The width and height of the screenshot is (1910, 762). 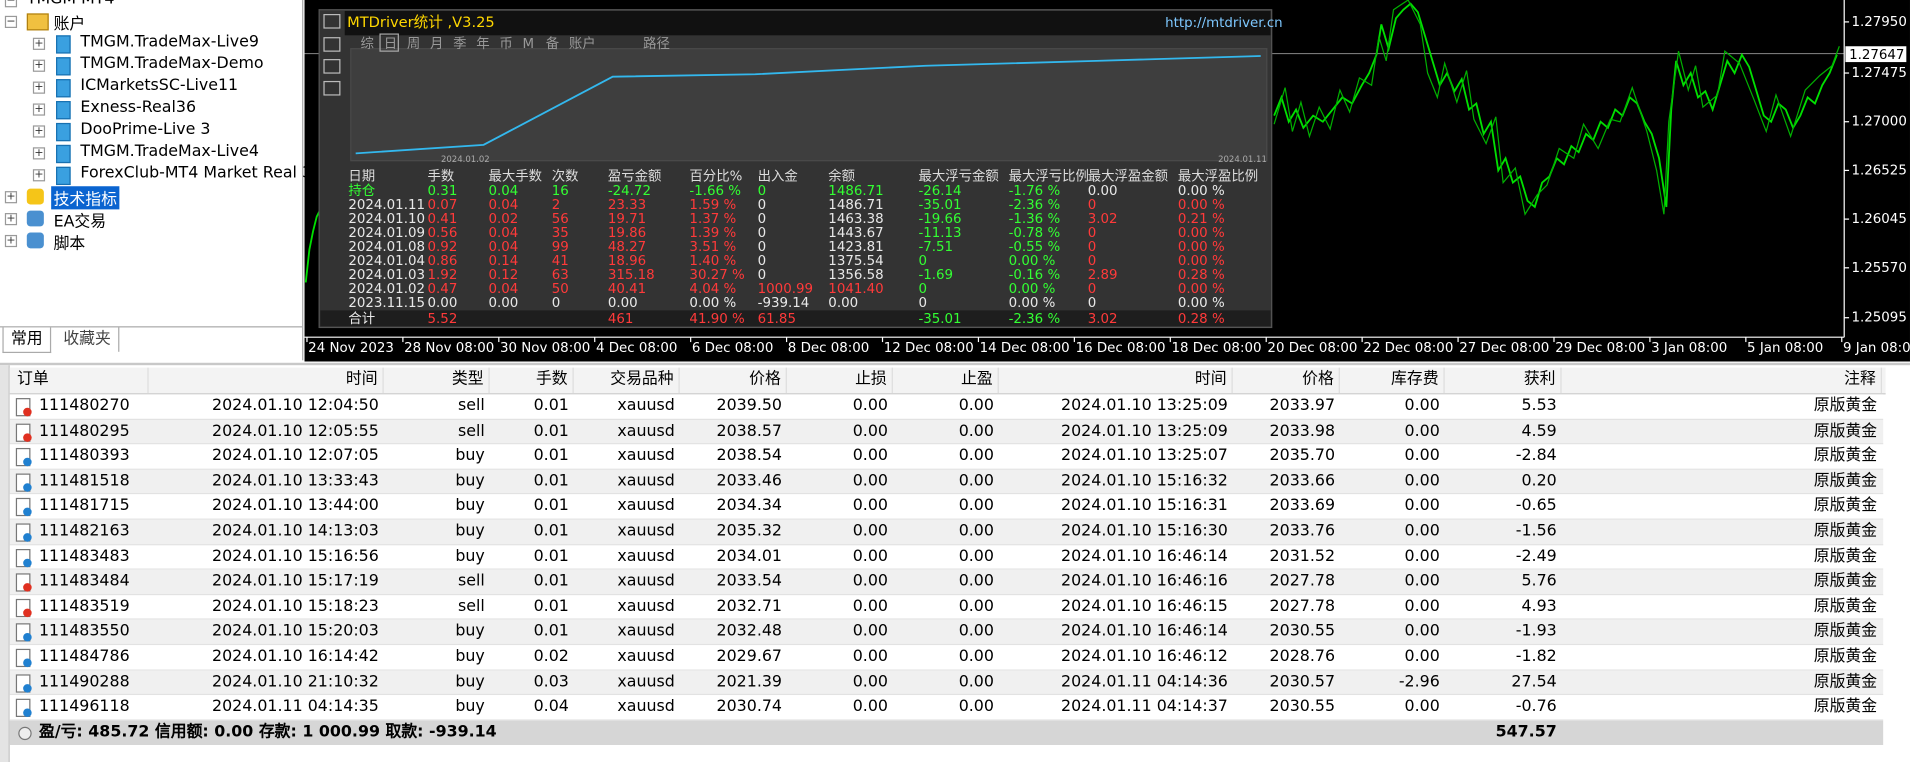 What do you see at coordinates (532, 380) in the screenshot?
I see `column-header: 手数` at bounding box center [532, 380].